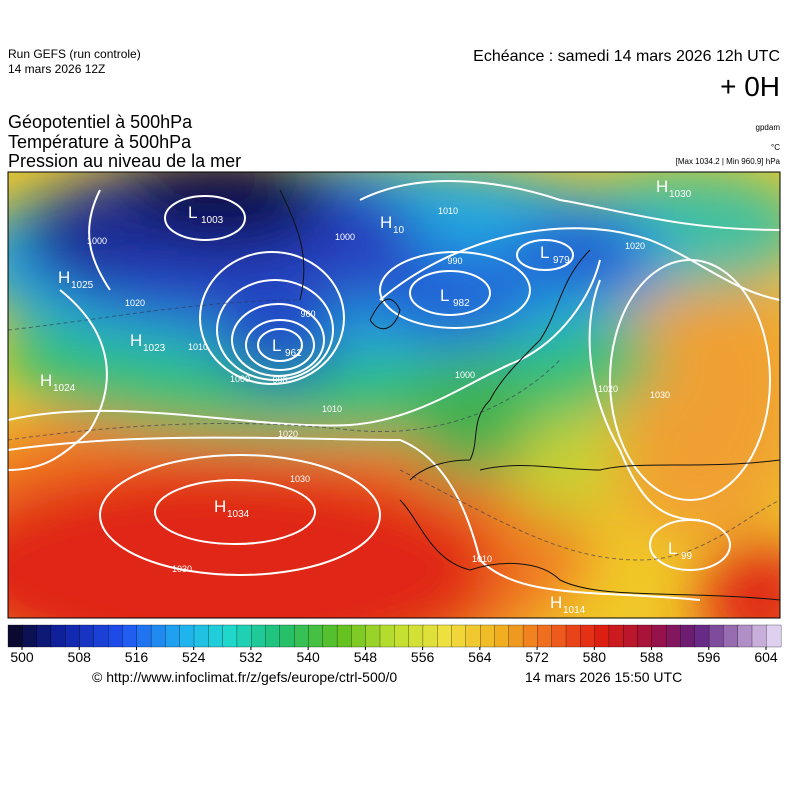  What do you see at coordinates (251, 657) in the screenshot?
I see `colorbar-tick-label: 532` at bounding box center [251, 657].